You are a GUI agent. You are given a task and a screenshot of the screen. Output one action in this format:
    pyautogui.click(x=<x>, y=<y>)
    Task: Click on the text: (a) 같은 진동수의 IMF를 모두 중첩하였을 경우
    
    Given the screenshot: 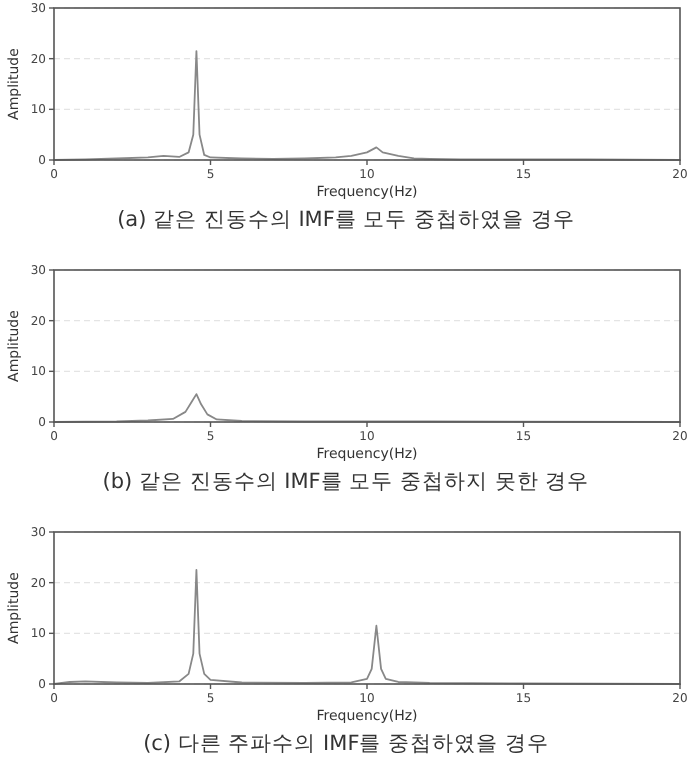 What is the action you would take?
    pyautogui.click(x=346, y=220)
    